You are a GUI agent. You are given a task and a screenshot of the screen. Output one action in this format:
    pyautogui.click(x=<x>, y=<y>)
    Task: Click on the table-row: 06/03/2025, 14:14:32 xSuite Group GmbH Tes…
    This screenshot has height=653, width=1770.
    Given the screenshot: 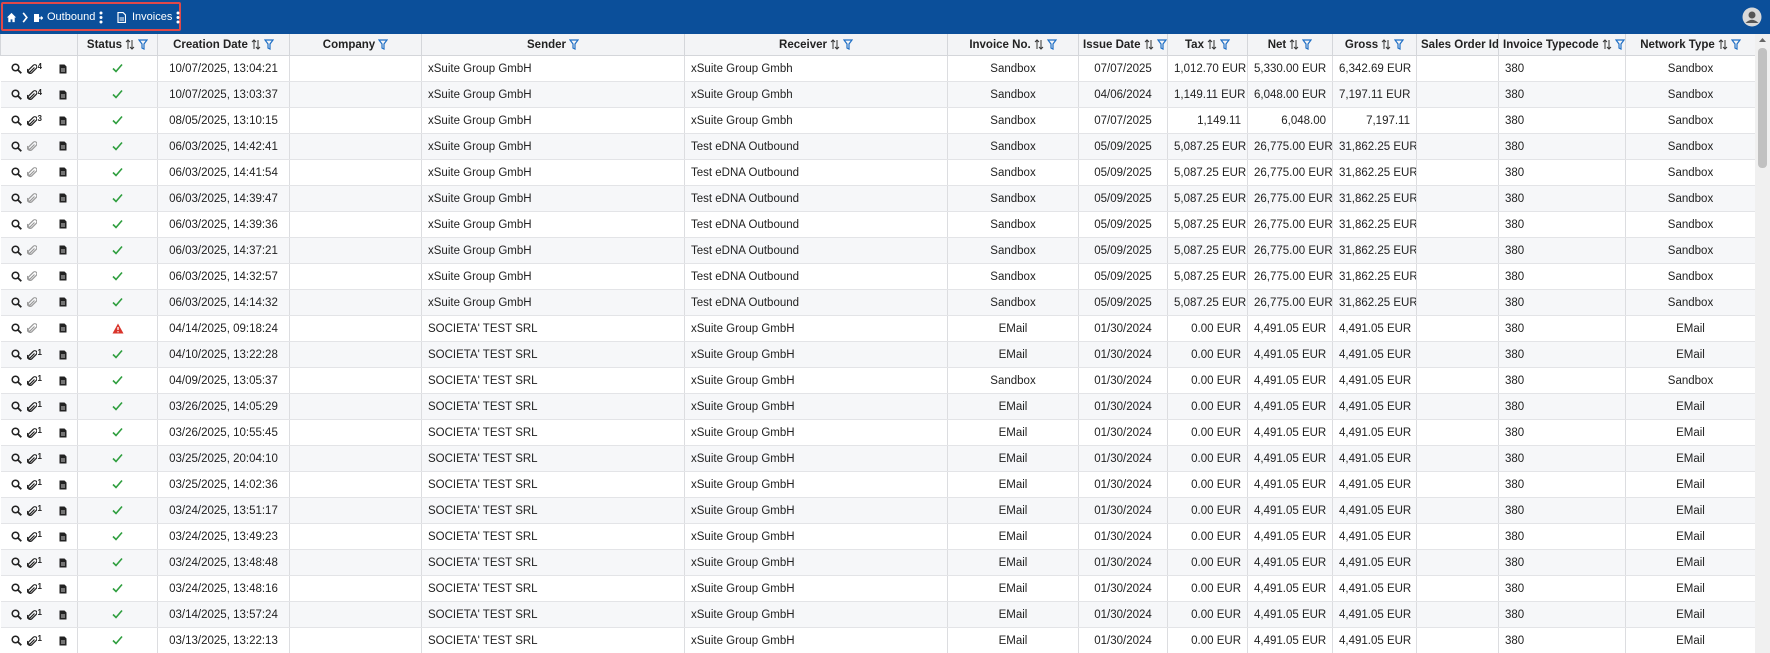 What is the action you would take?
    pyautogui.click(x=877, y=302)
    